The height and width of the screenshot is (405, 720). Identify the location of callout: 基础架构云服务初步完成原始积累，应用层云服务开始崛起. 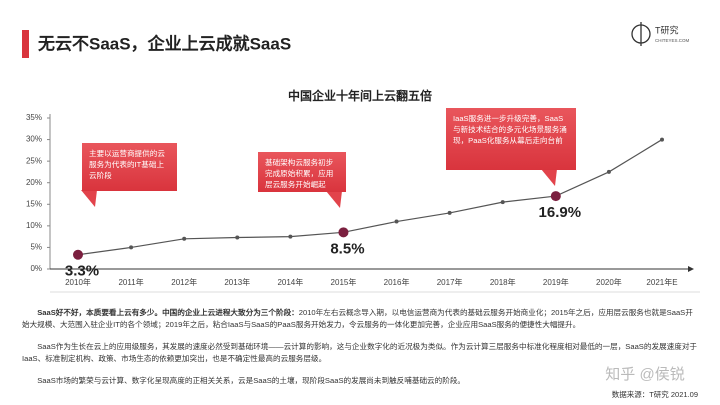
(302, 172).